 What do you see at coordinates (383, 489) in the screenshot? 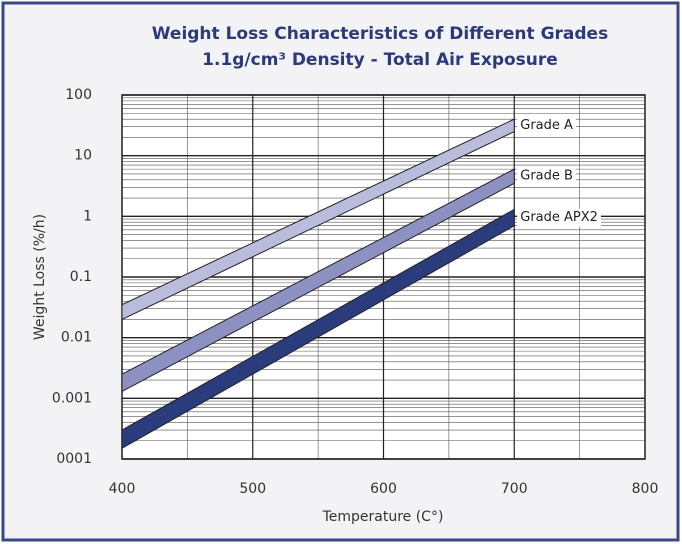
I see `x-tick-label: 600` at bounding box center [383, 489].